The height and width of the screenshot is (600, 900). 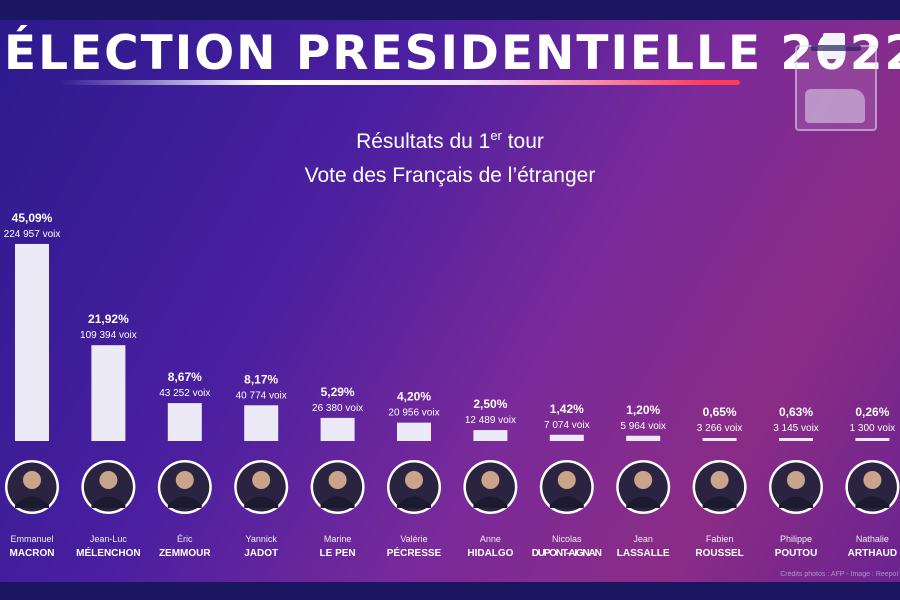 What do you see at coordinates (184, 393) in the screenshot?
I see `votes-label-3: 43 252 voix` at bounding box center [184, 393].